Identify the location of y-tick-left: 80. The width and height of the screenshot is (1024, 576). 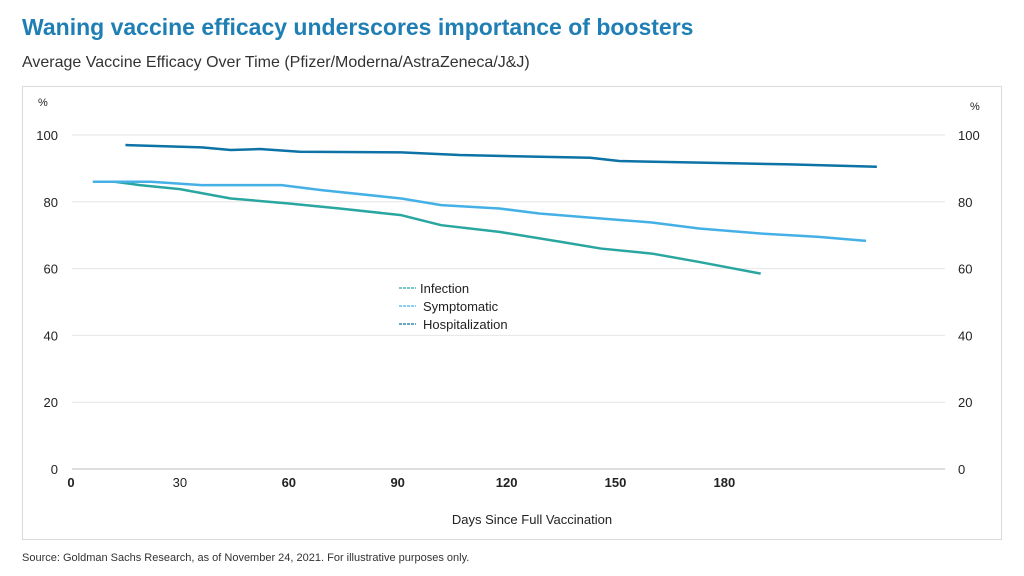
(51, 202).